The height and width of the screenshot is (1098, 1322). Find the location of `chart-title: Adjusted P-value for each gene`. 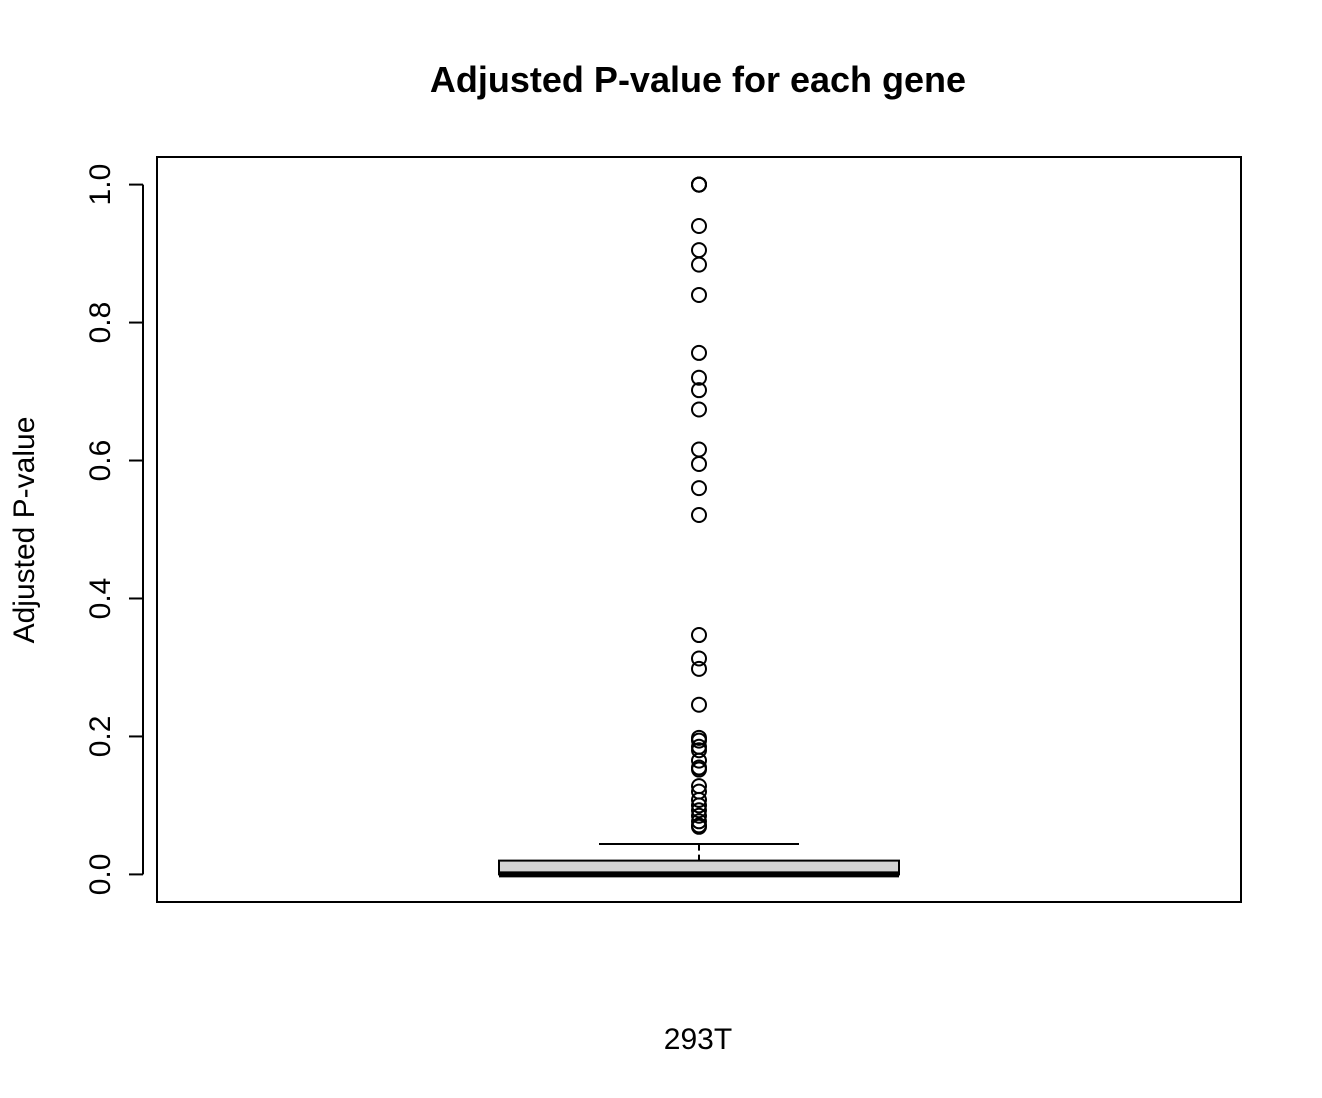

chart-title: Adjusted P-value for each gene is located at coordinates (698, 79).